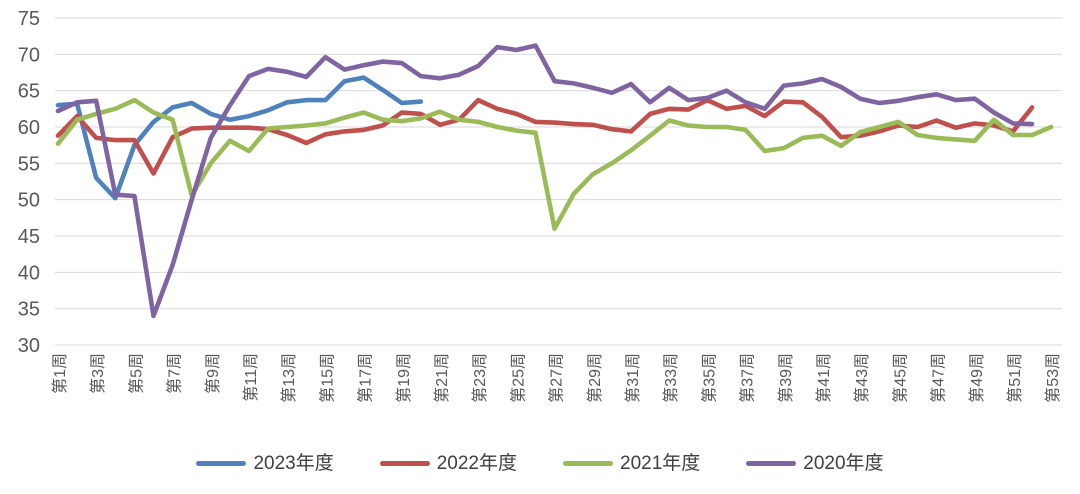 This screenshot has height=494, width=1080. I want to click on x-axis-tick-label: 第39周, so click(786, 378).